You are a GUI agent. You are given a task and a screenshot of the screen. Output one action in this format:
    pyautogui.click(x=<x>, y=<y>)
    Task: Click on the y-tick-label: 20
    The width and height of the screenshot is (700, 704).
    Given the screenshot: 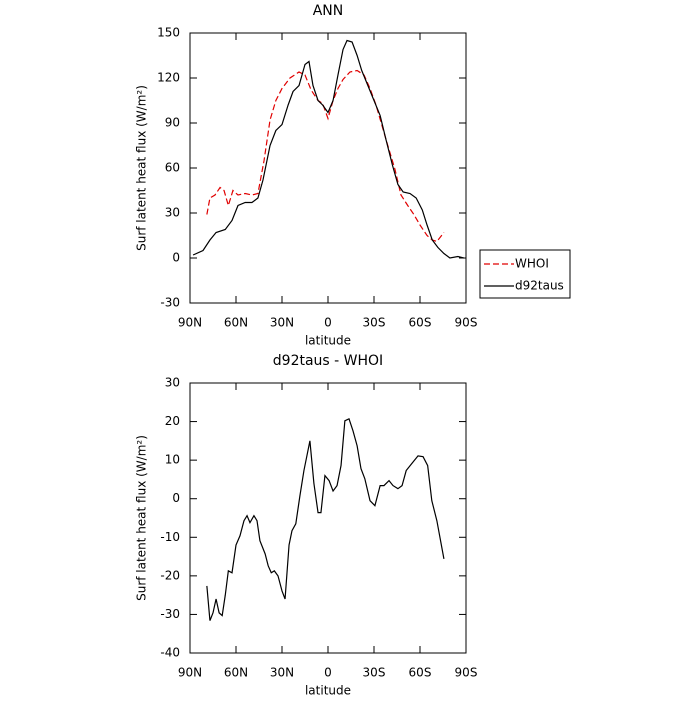 What is the action you would take?
    pyautogui.click(x=172, y=421)
    